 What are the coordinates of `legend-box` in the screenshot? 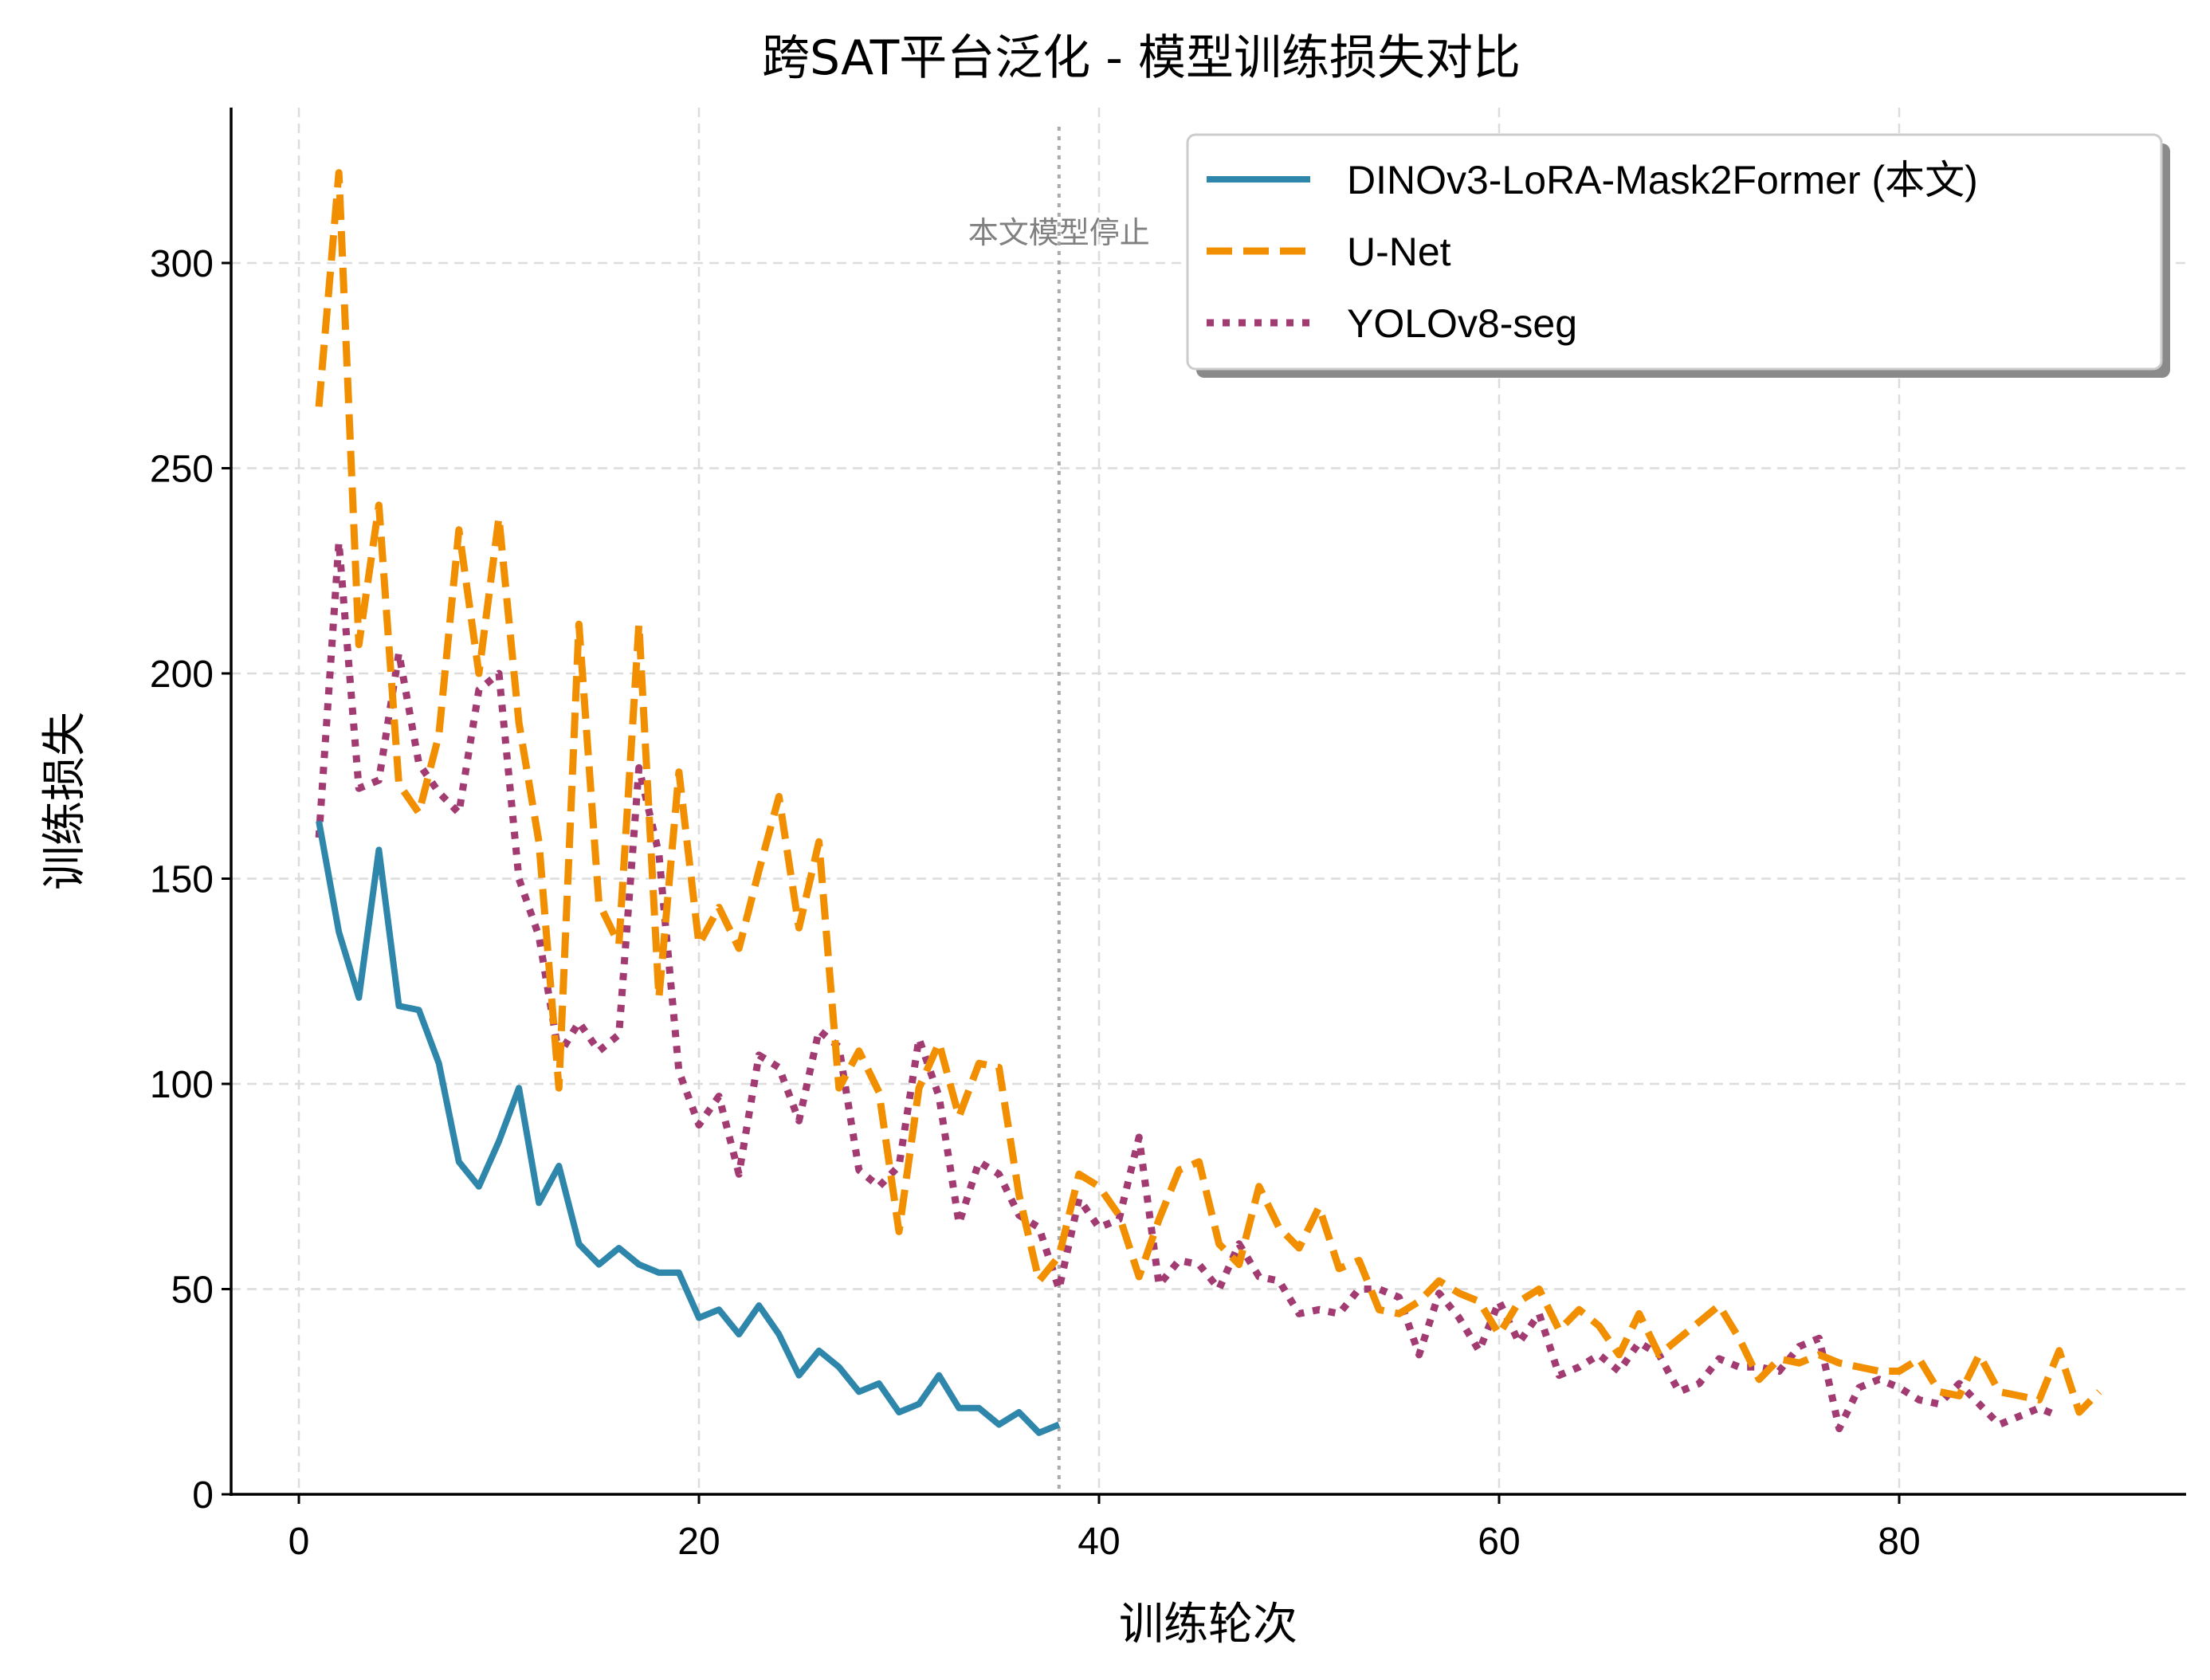 It's located at (1675, 252).